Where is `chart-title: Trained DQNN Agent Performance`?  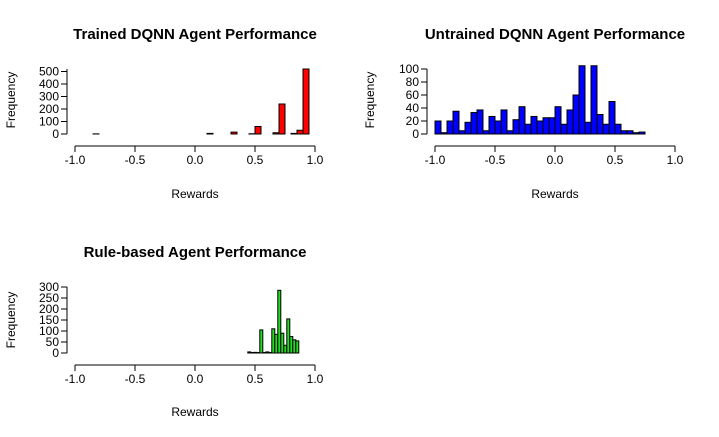
chart-title: Trained DQNN Agent Performance is located at coordinates (195, 34).